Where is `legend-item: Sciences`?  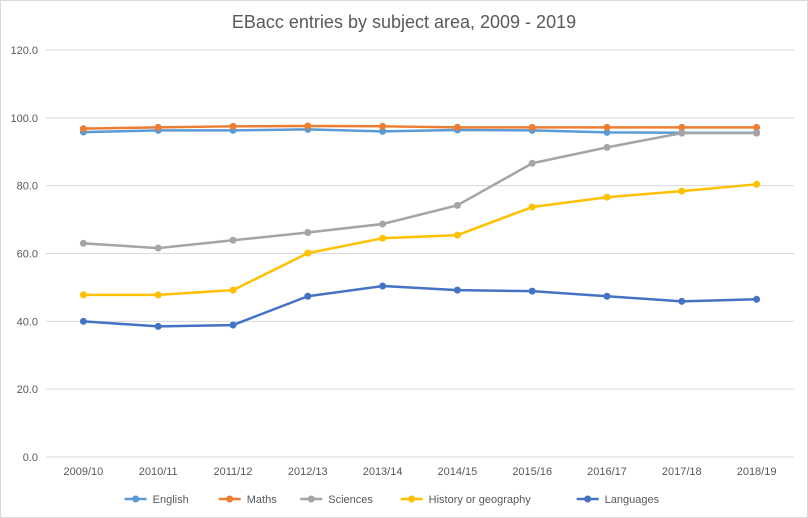
legend-item: Sciences is located at coordinates (336, 500).